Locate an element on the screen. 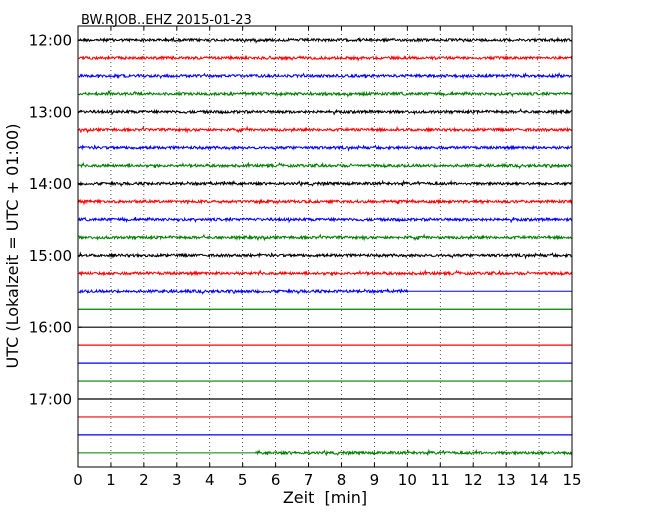 This screenshot has width=650, height=520. x-tick-label: 1 is located at coordinates (111, 480).